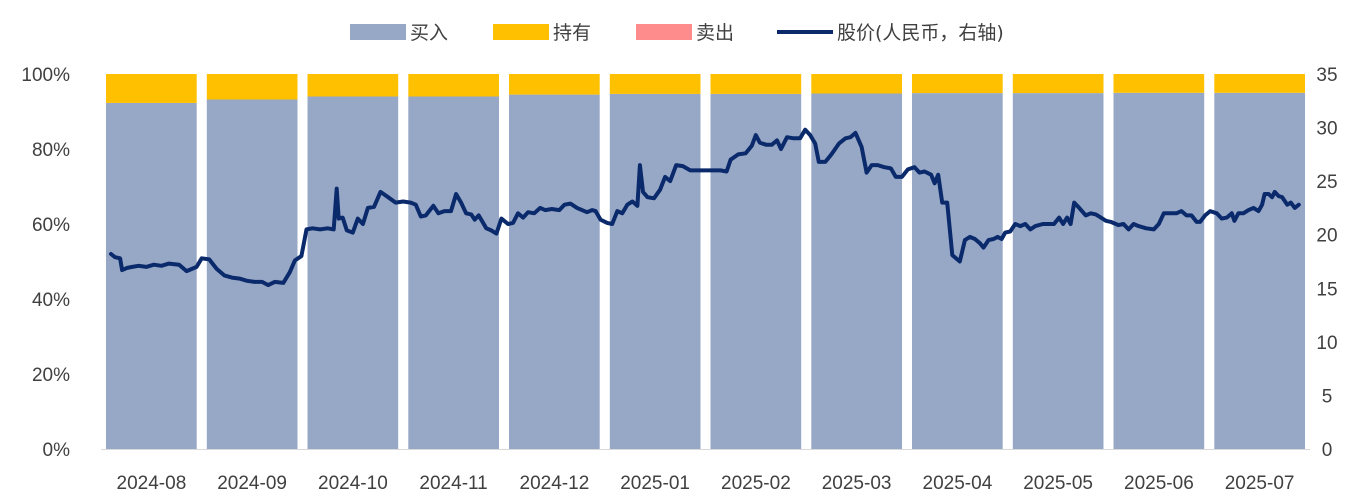 The image size is (1362, 503). What do you see at coordinates (1260, 483) in the screenshot?
I see `x-tick-label: 2025-07` at bounding box center [1260, 483].